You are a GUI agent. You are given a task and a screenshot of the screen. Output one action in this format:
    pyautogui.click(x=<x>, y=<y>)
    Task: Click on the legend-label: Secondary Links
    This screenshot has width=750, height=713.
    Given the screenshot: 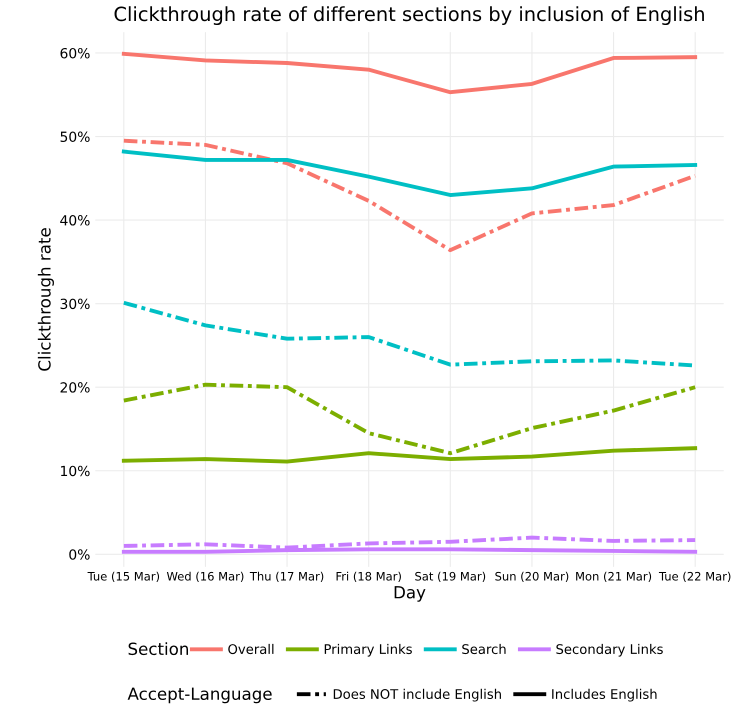 What is the action you would take?
    pyautogui.click(x=609, y=650)
    